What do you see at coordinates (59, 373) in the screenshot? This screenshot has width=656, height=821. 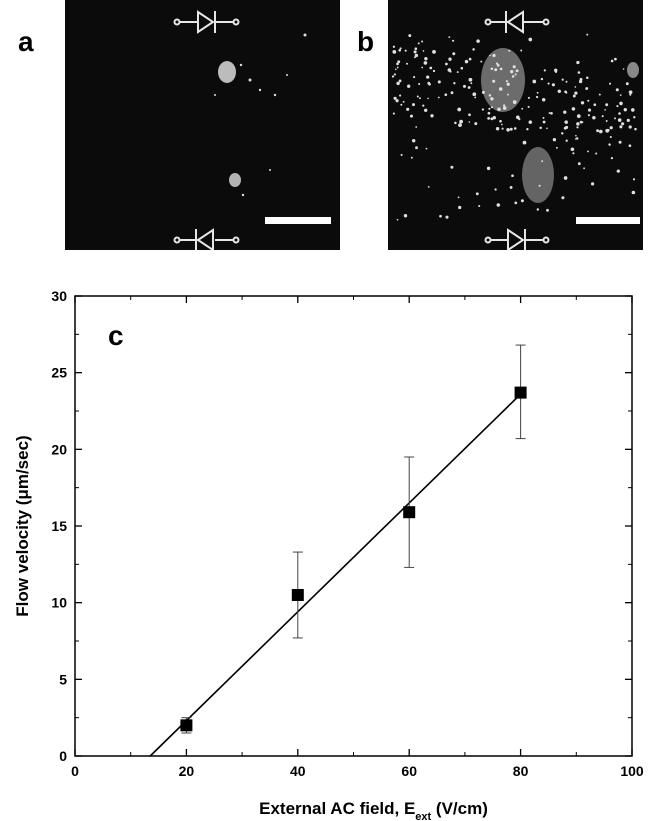 I see `y-tick-label: 25` at bounding box center [59, 373].